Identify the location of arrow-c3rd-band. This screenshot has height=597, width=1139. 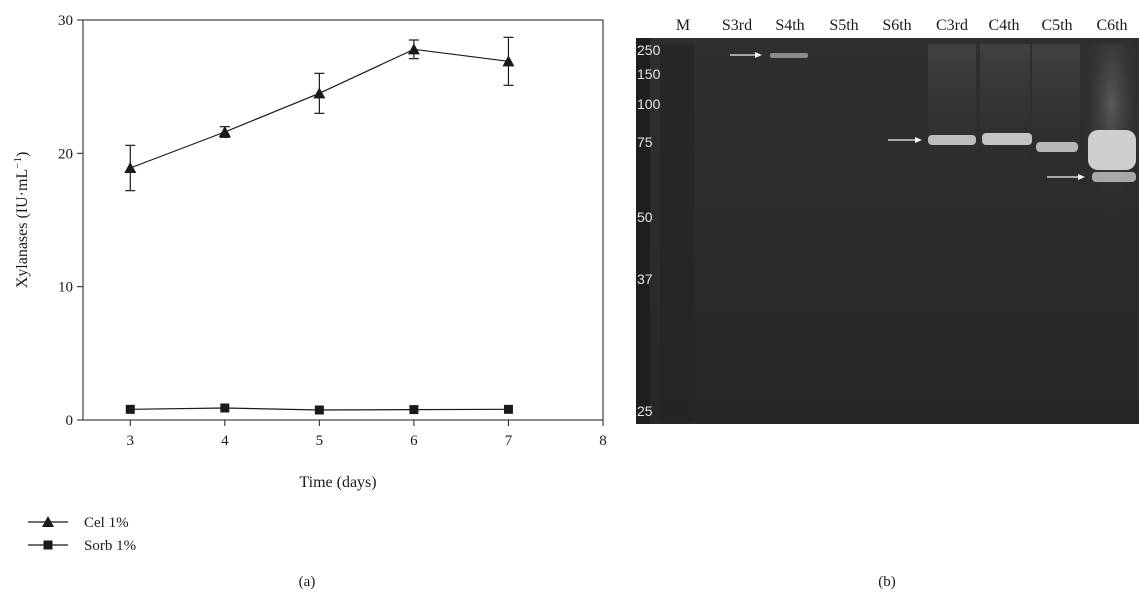
(905, 140).